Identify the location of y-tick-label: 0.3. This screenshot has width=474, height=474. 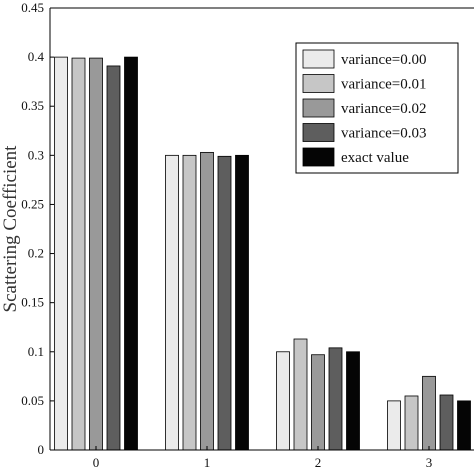
(36, 154).